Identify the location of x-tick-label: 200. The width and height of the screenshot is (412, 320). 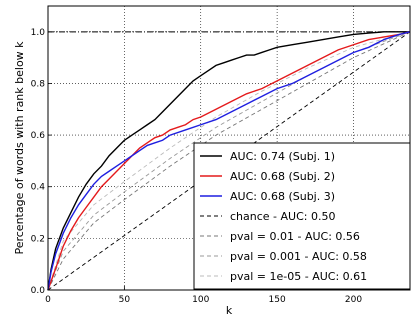
(353, 300).